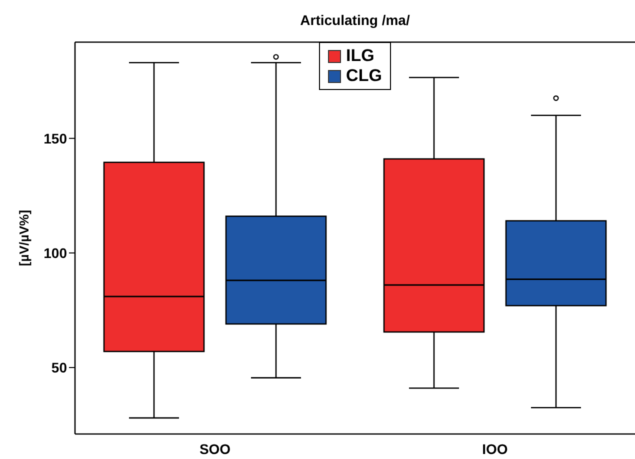 Image resolution: width=635 pixels, height=459 pixels. What do you see at coordinates (24, 238) in the screenshot?
I see `y-axis-title: [µV/µV%]` at bounding box center [24, 238].